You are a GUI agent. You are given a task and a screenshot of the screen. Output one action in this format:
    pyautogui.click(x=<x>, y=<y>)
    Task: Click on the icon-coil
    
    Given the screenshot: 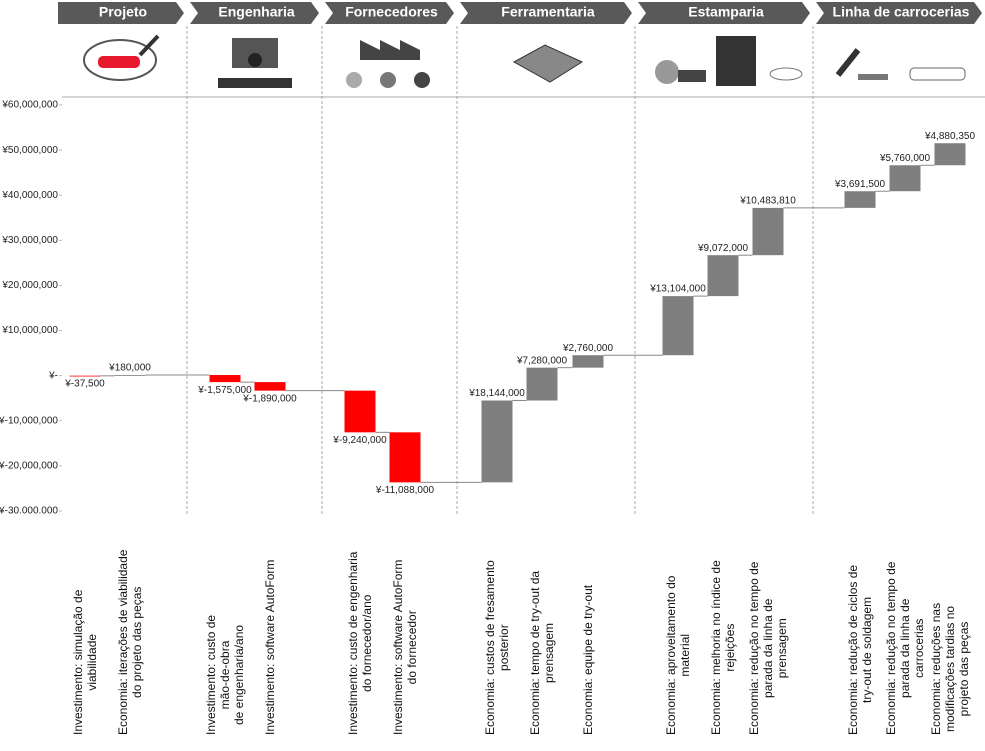 What is the action you would take?
    pyautogui.click(x=667, y=72)
    